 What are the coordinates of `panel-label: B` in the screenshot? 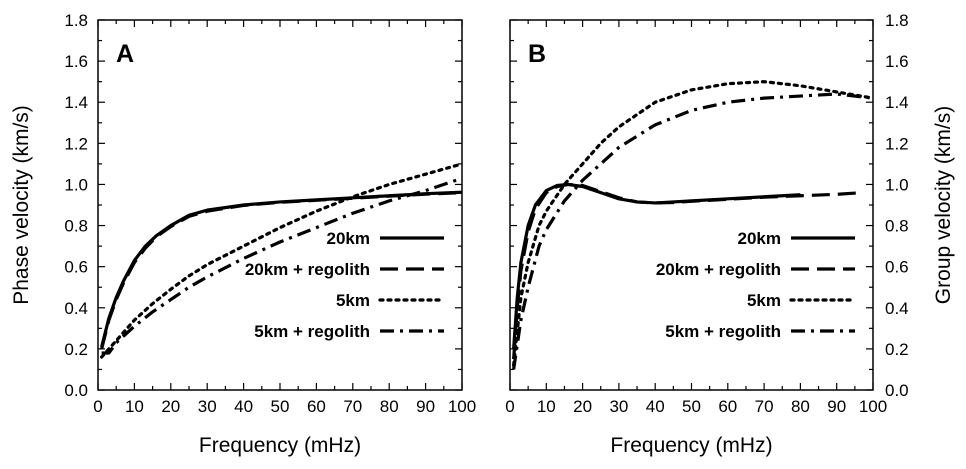 It's located at (537, 54).